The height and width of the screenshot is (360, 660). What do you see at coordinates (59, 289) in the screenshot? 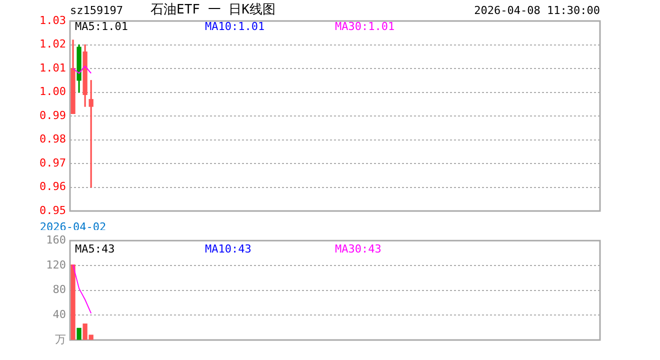
I see `y-tick-label: 80` at bounding box center [59, 289].